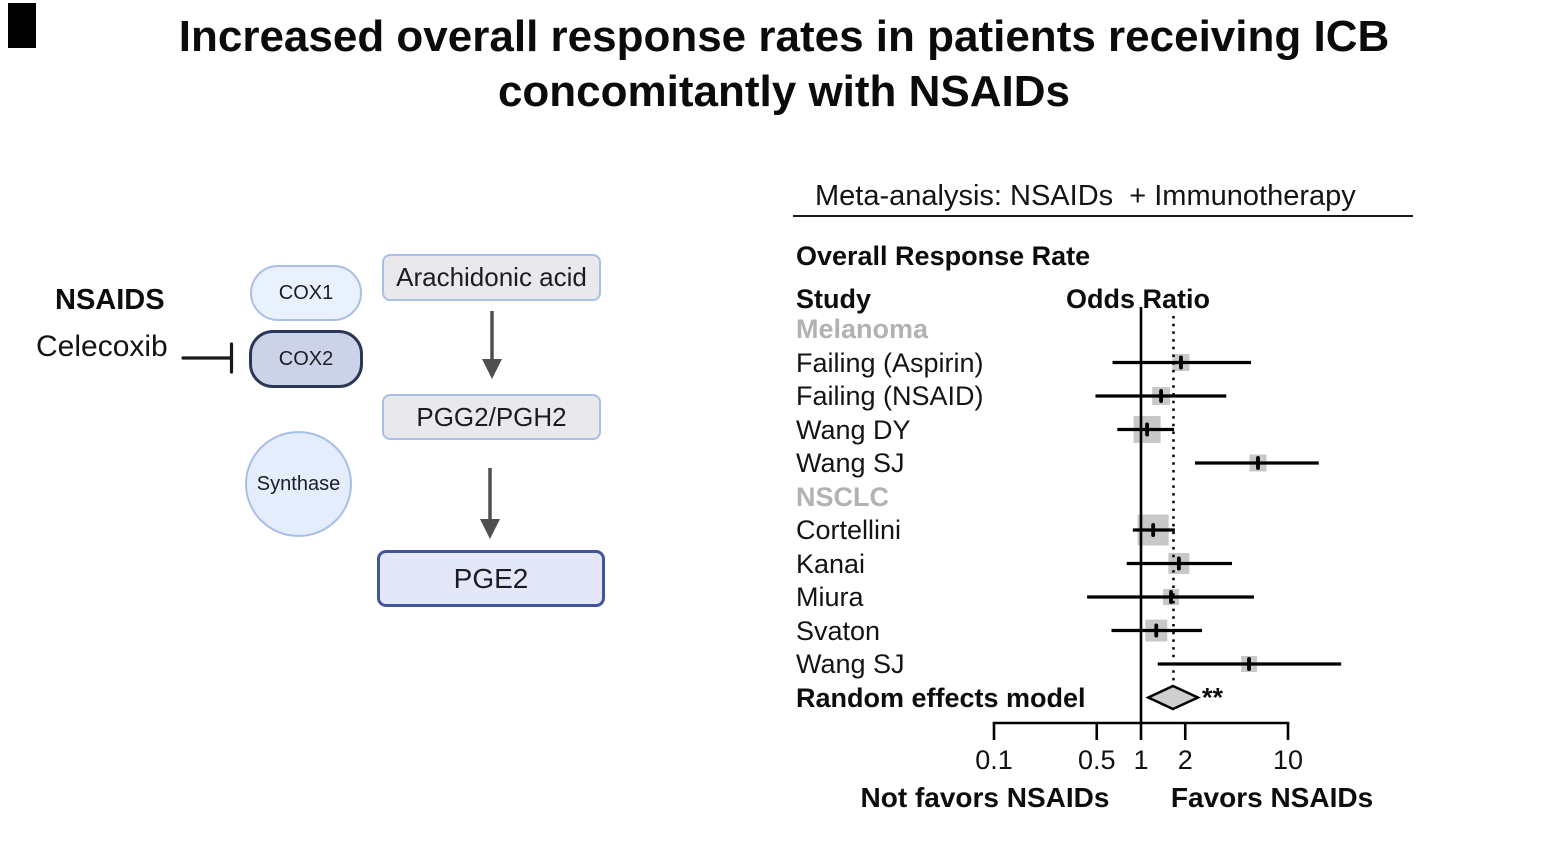 The height and width of the screenshot is (864, 1568). What do you see at coordinates (853, 429) in the screenshot?
I see `study-label: Wang DY` at bounding box center [853, 429].